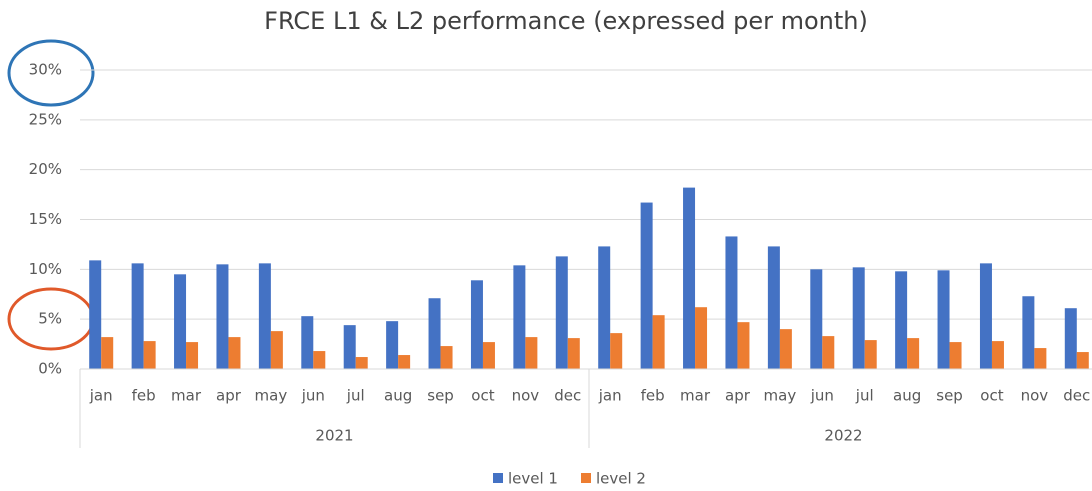  What do you see at coordinates (533, 479) in the screenshot?
I see `legend-label: level 1` at bounding box center [533, 479].